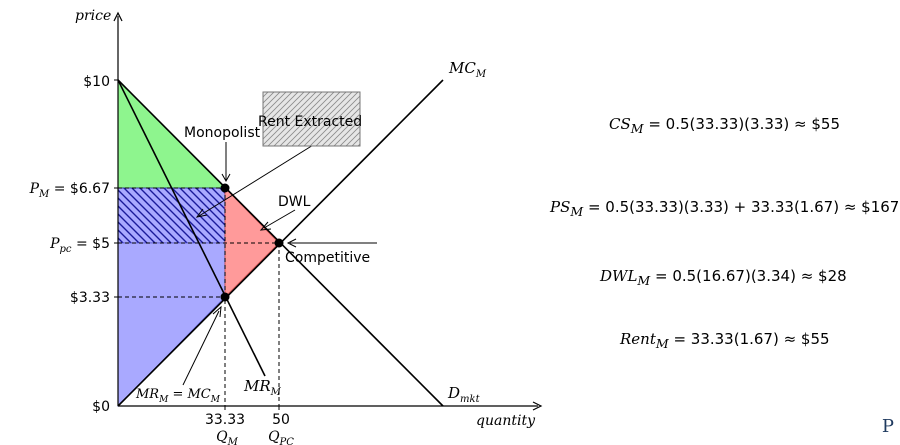 This screenshot has height=445, width=900. Describe the element at coordinates (725, 125) in the screenshot. I see `cs-equation: CSM = 0.5(33.33)(3.33) ≈ $55` at that location.